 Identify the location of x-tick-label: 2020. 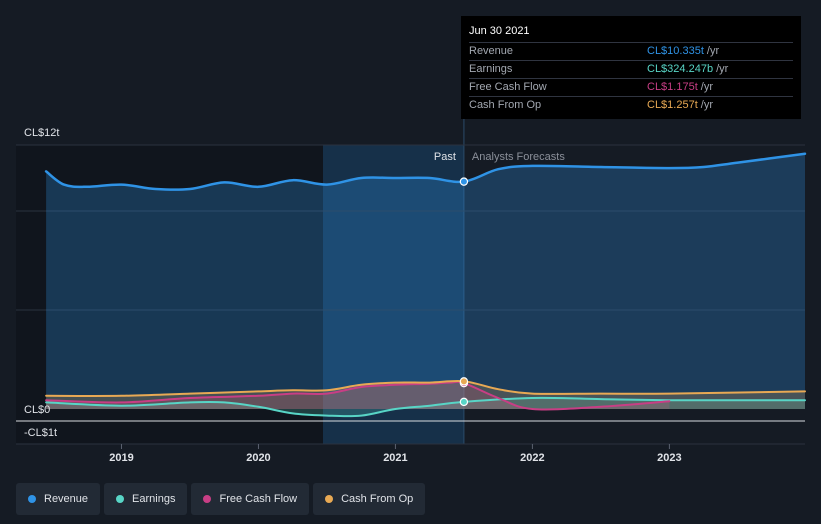
(258, 458).